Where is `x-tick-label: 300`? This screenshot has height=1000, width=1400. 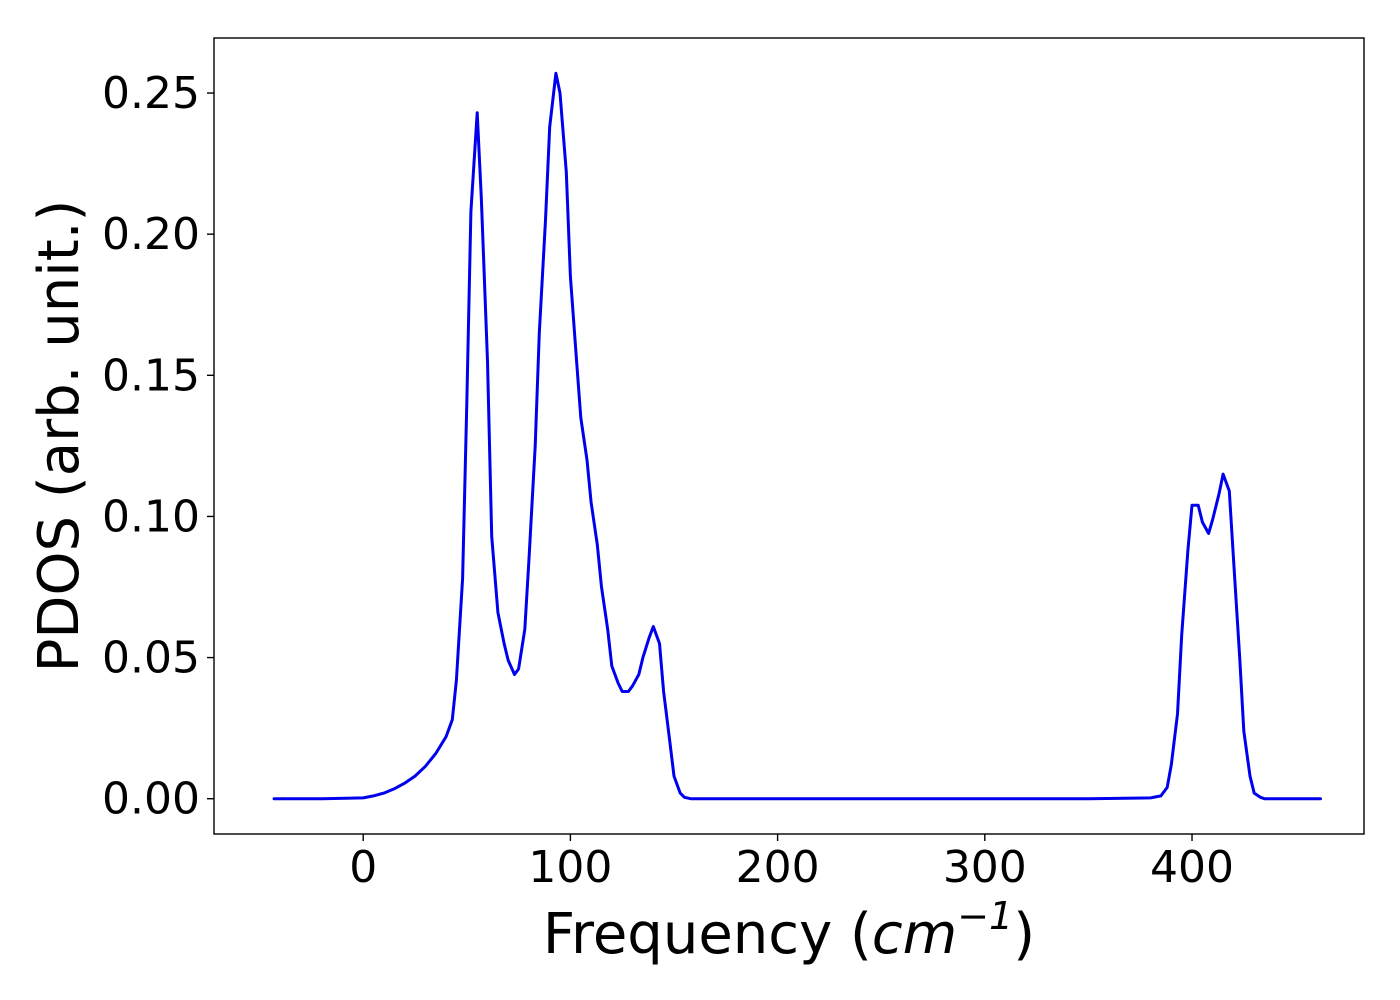
x-tick-label: 300 is located at coordinates (985, 867).